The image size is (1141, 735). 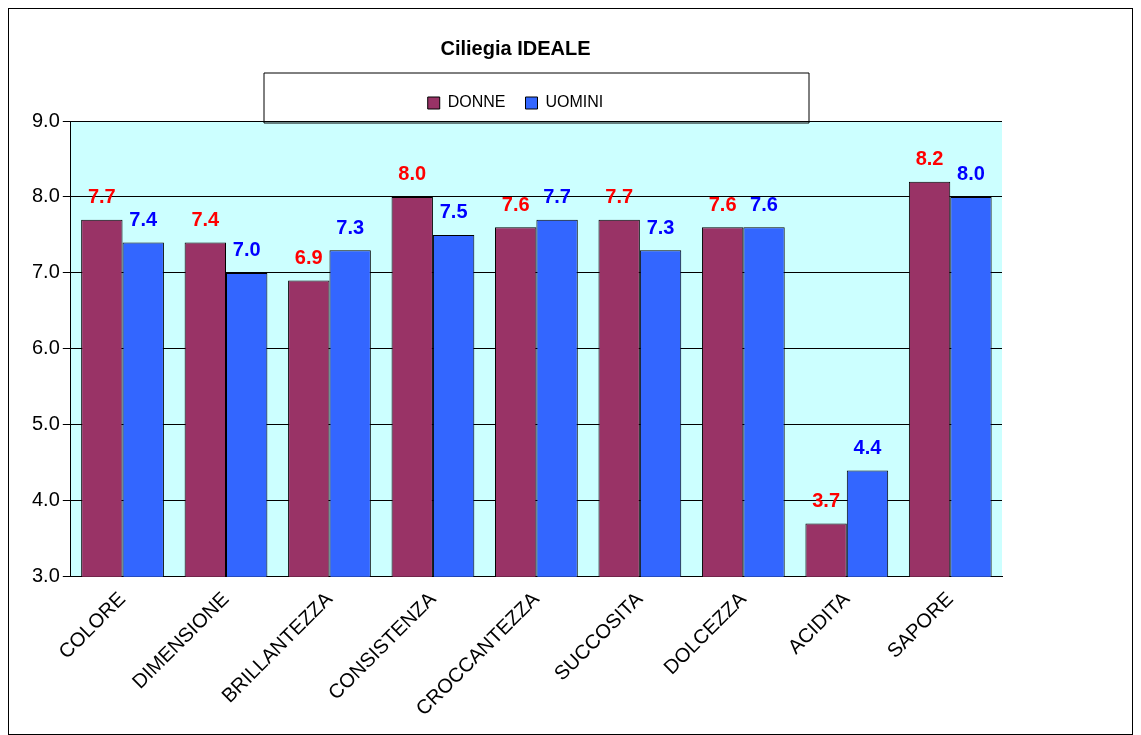 I want to click on y-tick-label: 3.0, so click(x=45, y=575).